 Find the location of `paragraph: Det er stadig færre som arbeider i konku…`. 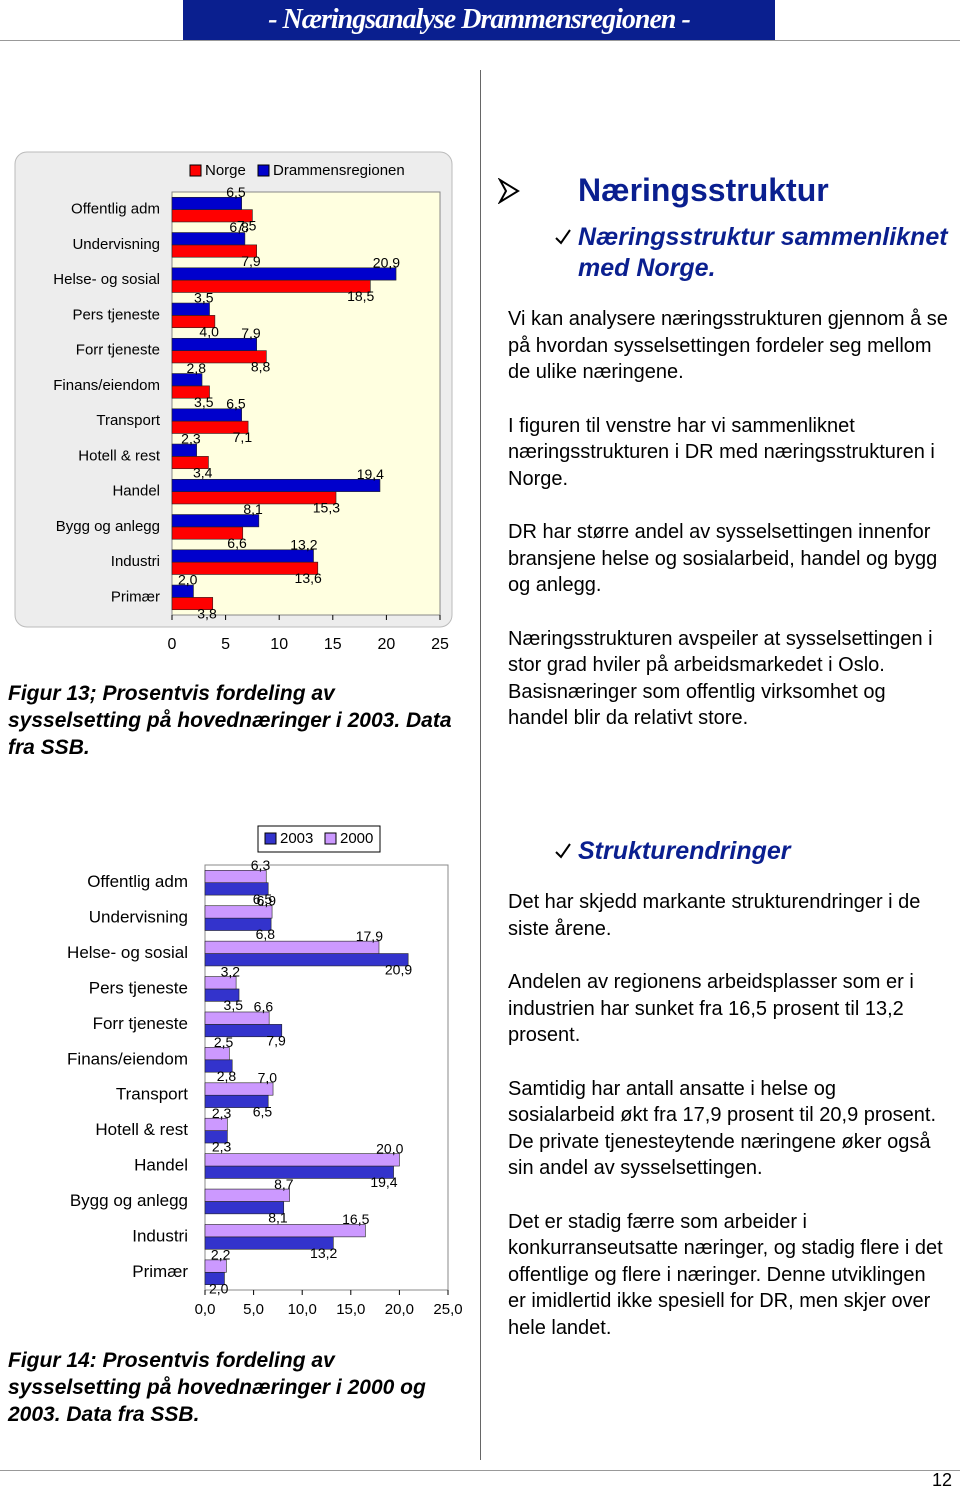

paragraph: Det er stadig færre som arbeider i konku… is located at coordinates (725, 1274).